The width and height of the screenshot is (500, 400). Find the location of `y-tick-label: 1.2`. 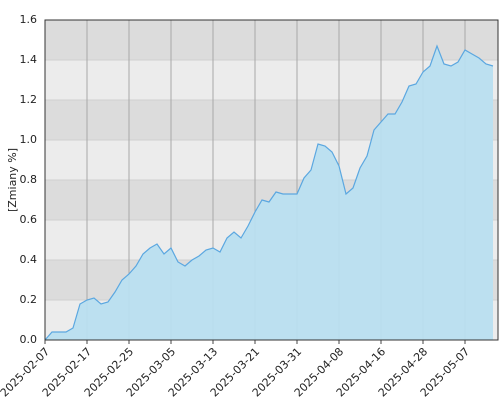

y-tick-label: 1.2 is located at coordinates (29, 99).